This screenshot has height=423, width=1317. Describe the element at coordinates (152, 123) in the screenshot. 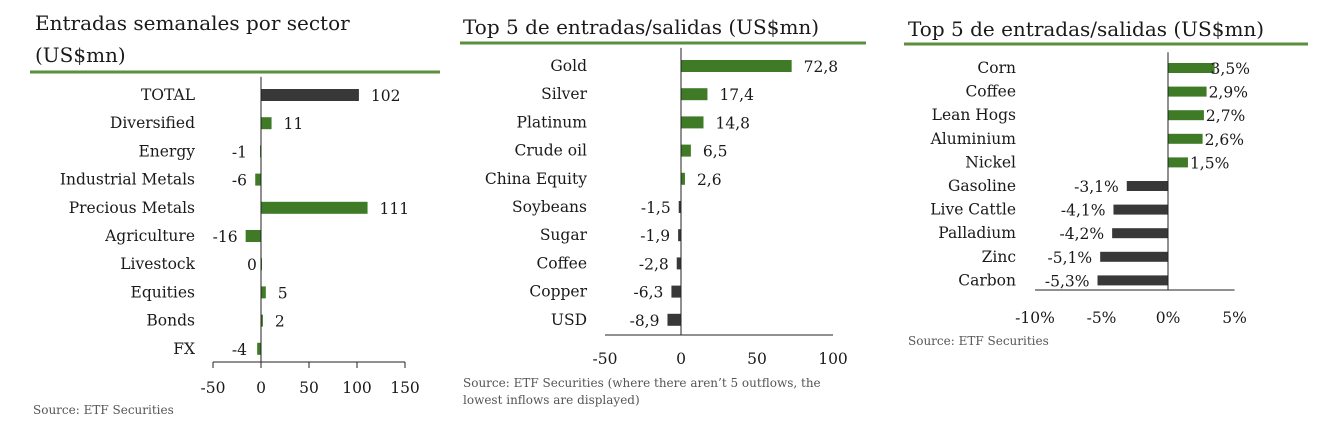

I see `category-label: Diversified` at that location.